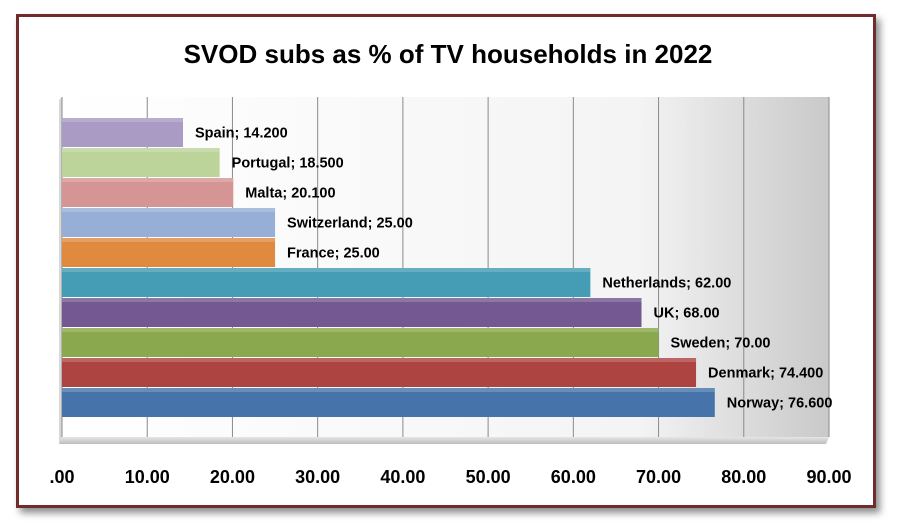 The width and height of the screenshot is (897, 527). Describe the element at coordinates (141, 162) in the screenshot. I see `bar-portugal` at that location.